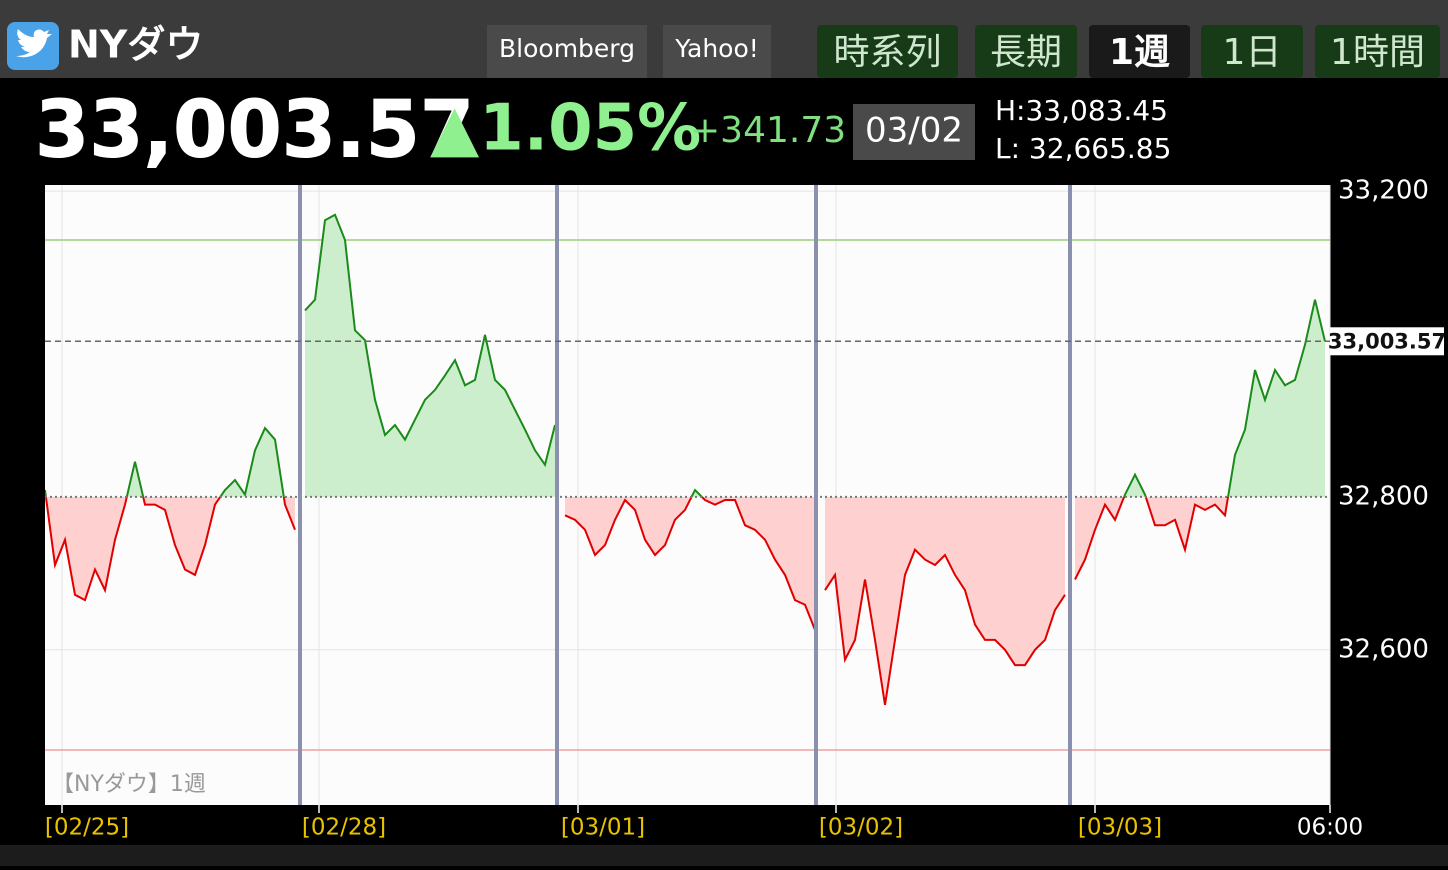  What do you see at coordinates (567, 48) in the screenshot?
I see `button-label: Bloomberg` at bounding box center [567, 48].